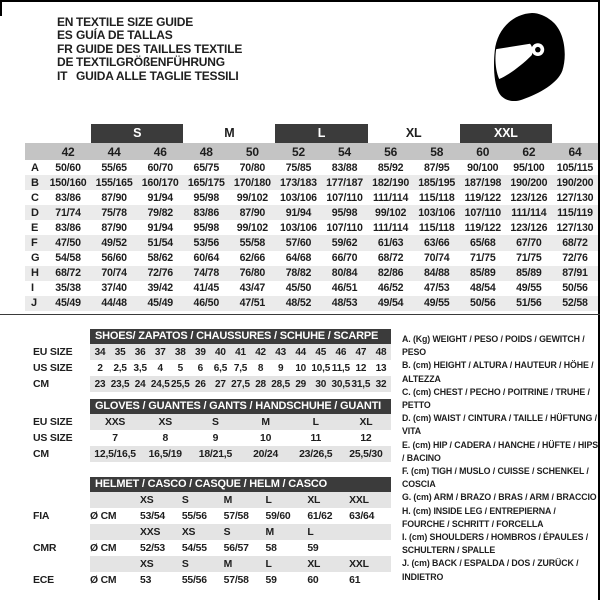 This screenshot has height=600, width=600. I want to click on helmet-value: 57/58, so click(236, 516).